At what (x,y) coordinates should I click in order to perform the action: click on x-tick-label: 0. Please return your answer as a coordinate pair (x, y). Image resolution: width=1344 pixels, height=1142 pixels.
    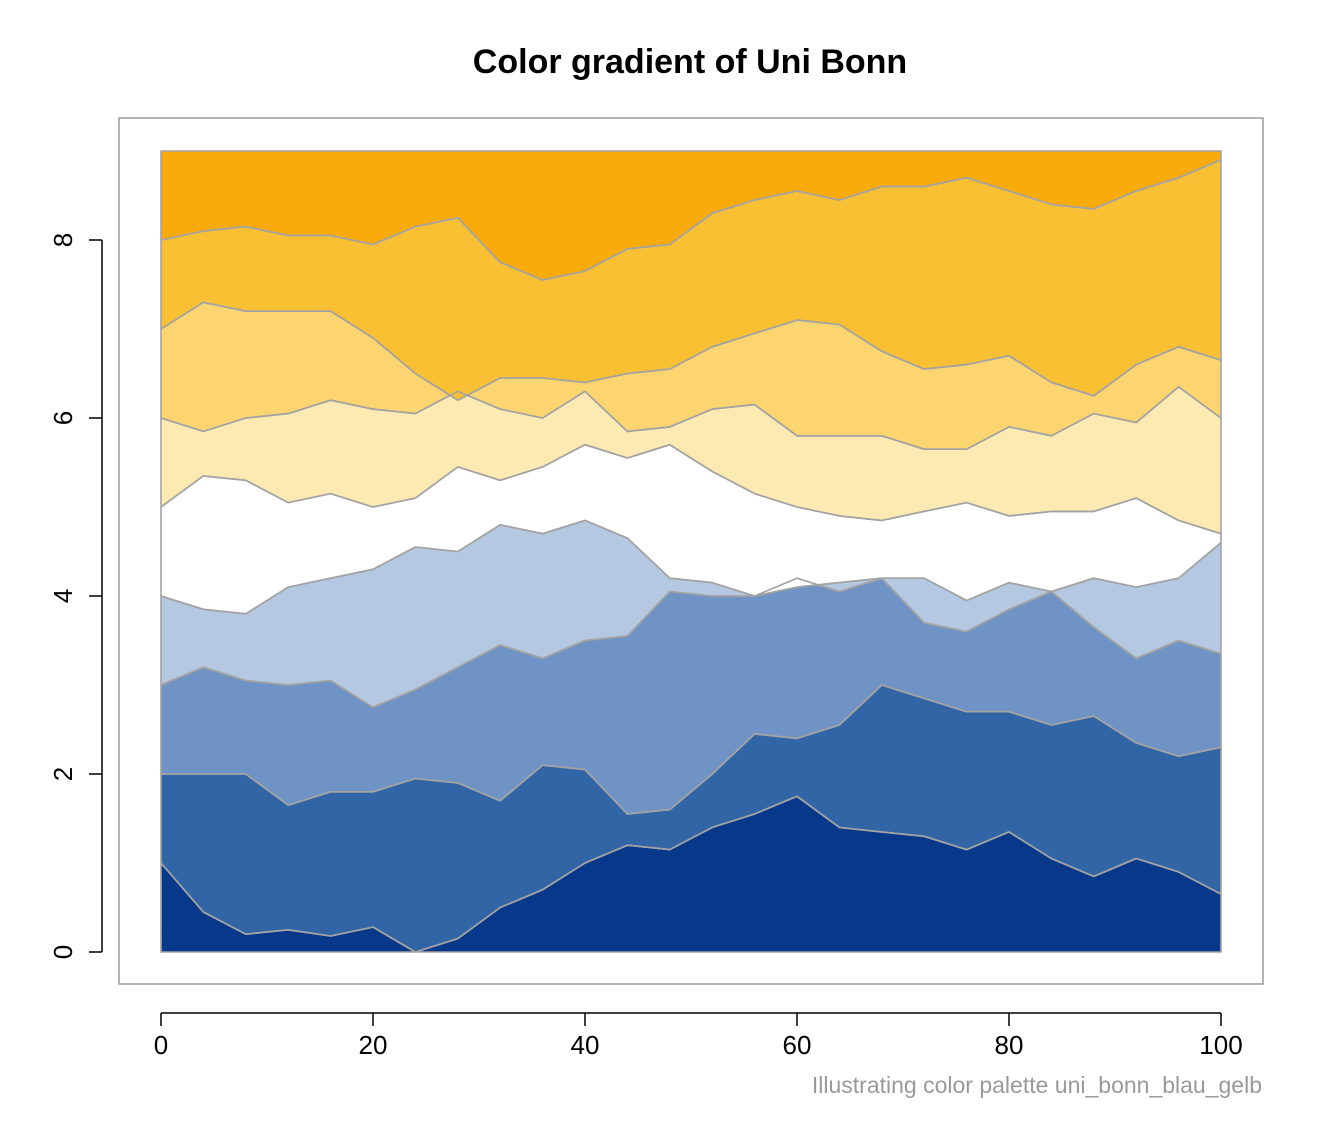
    Looking at the image, I should click on (161, 1045).